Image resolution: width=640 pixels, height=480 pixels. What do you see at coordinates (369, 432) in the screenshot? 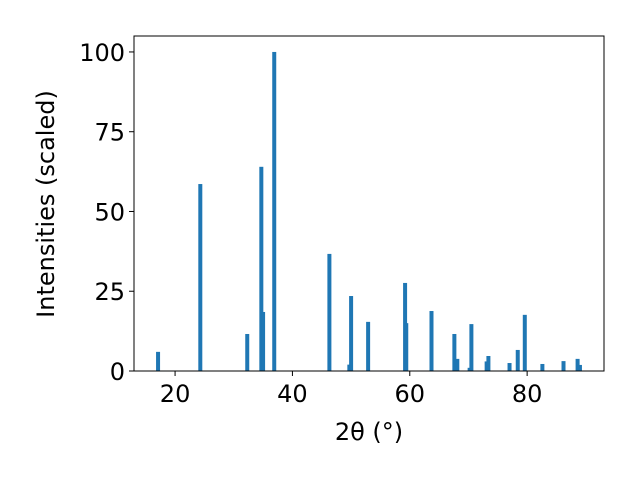
I see `x-axis-label: 2θ (°)` at bounding box center [369, 432].